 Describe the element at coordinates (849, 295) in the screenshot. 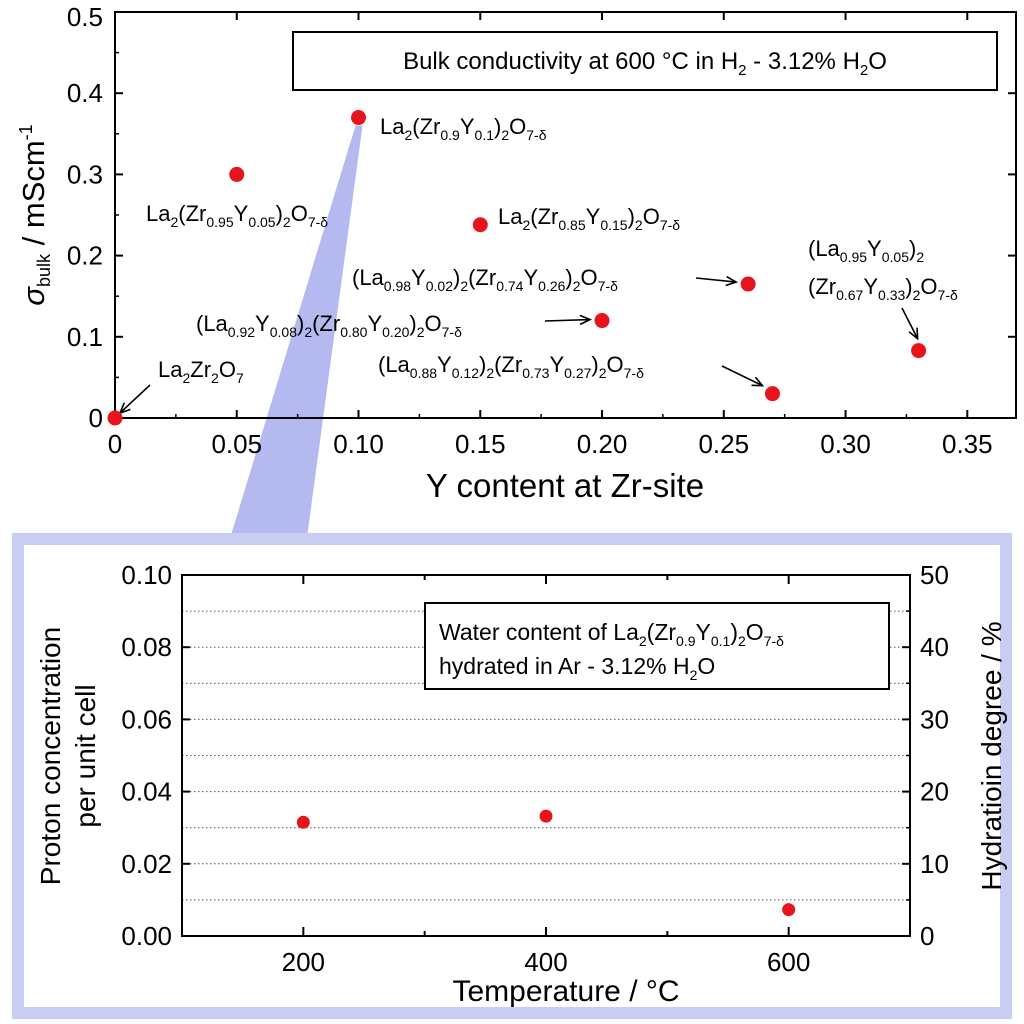

I see `formula-part: 0.67` at that location.